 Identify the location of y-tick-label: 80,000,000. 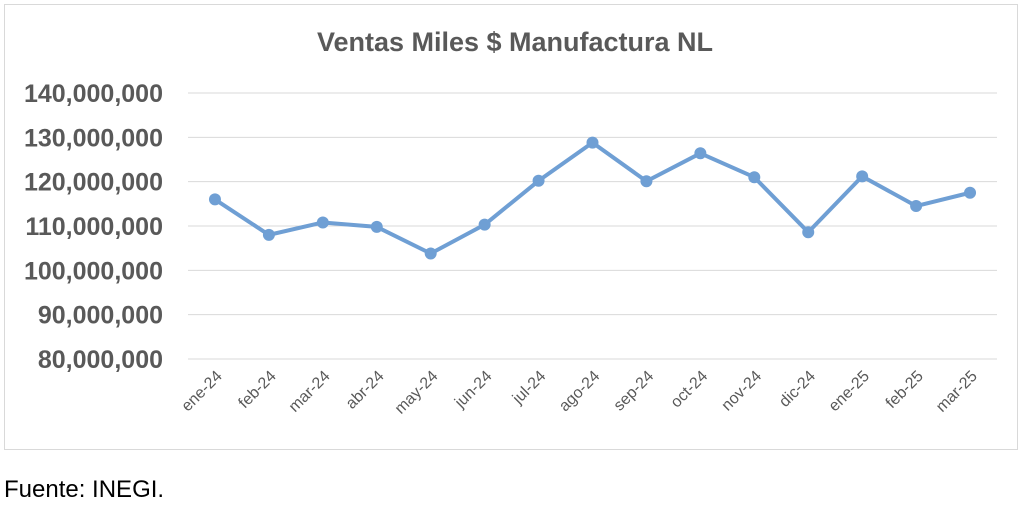
(100, 360).